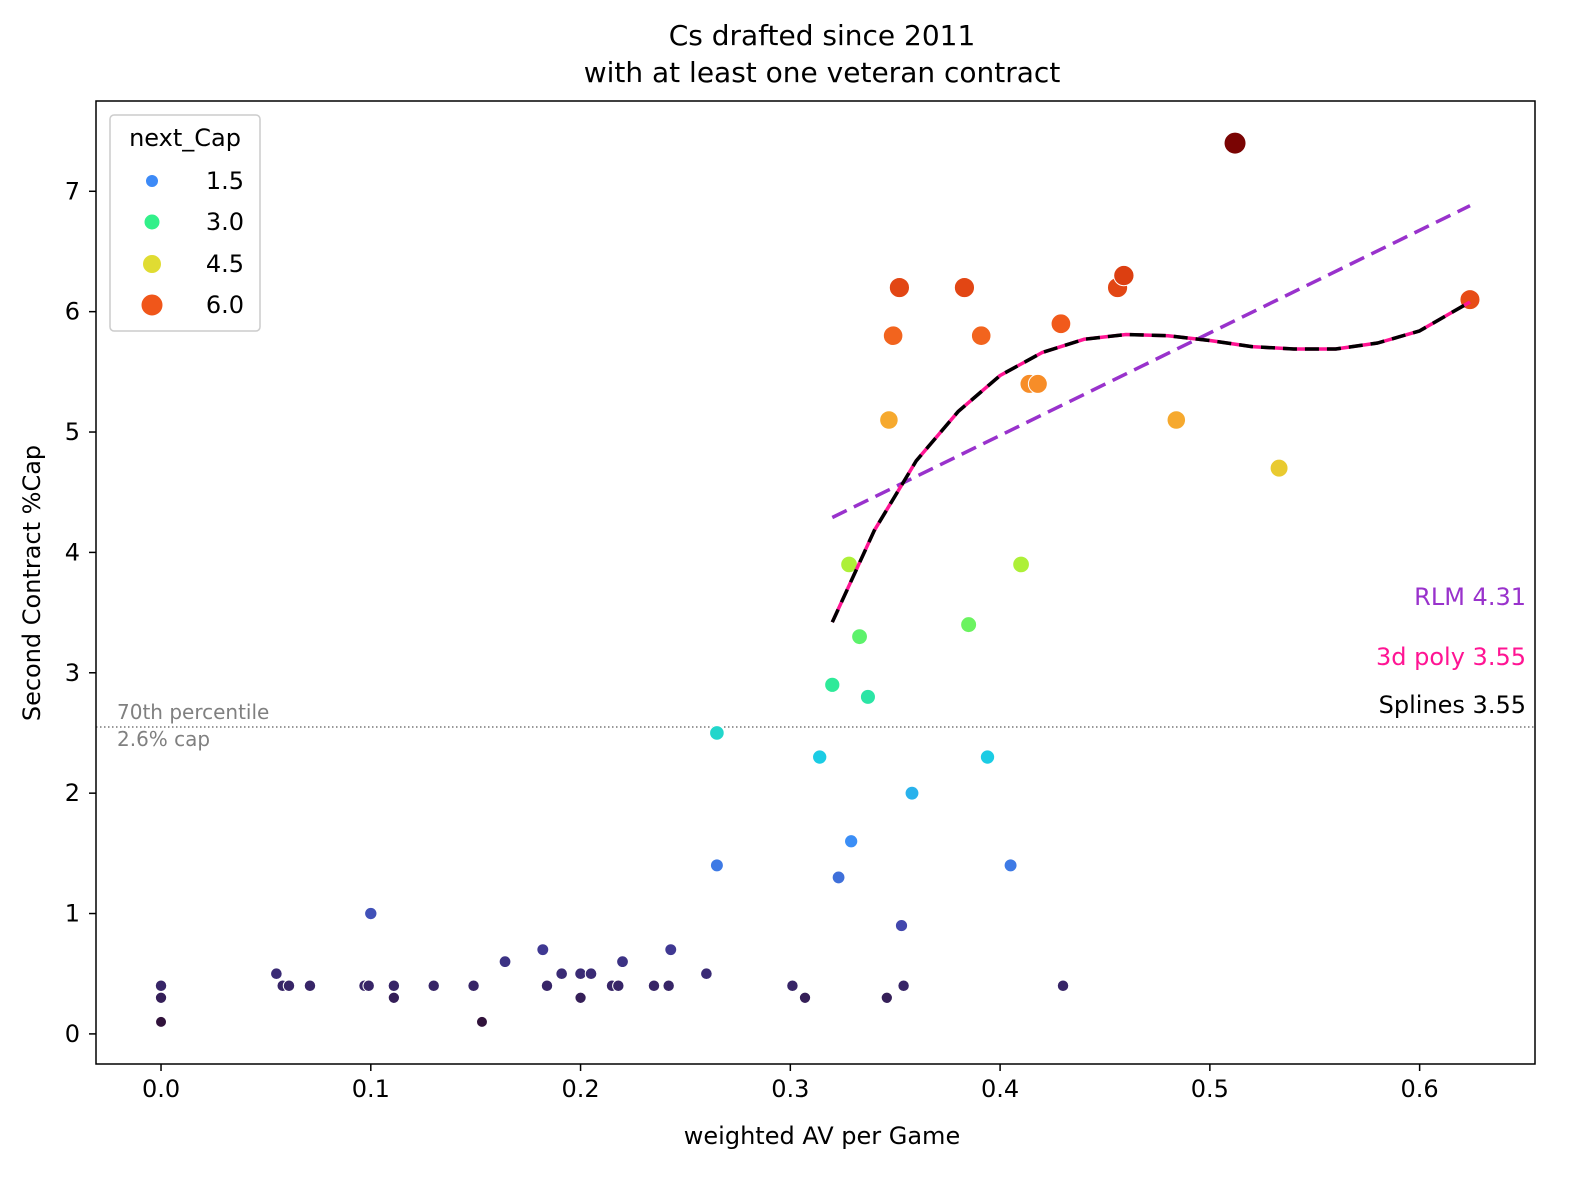 The image size is (1580, 1180). Describe the element at coordinates (72, 673) in the screenshot. I see `y-tick-label: 3` at that location.